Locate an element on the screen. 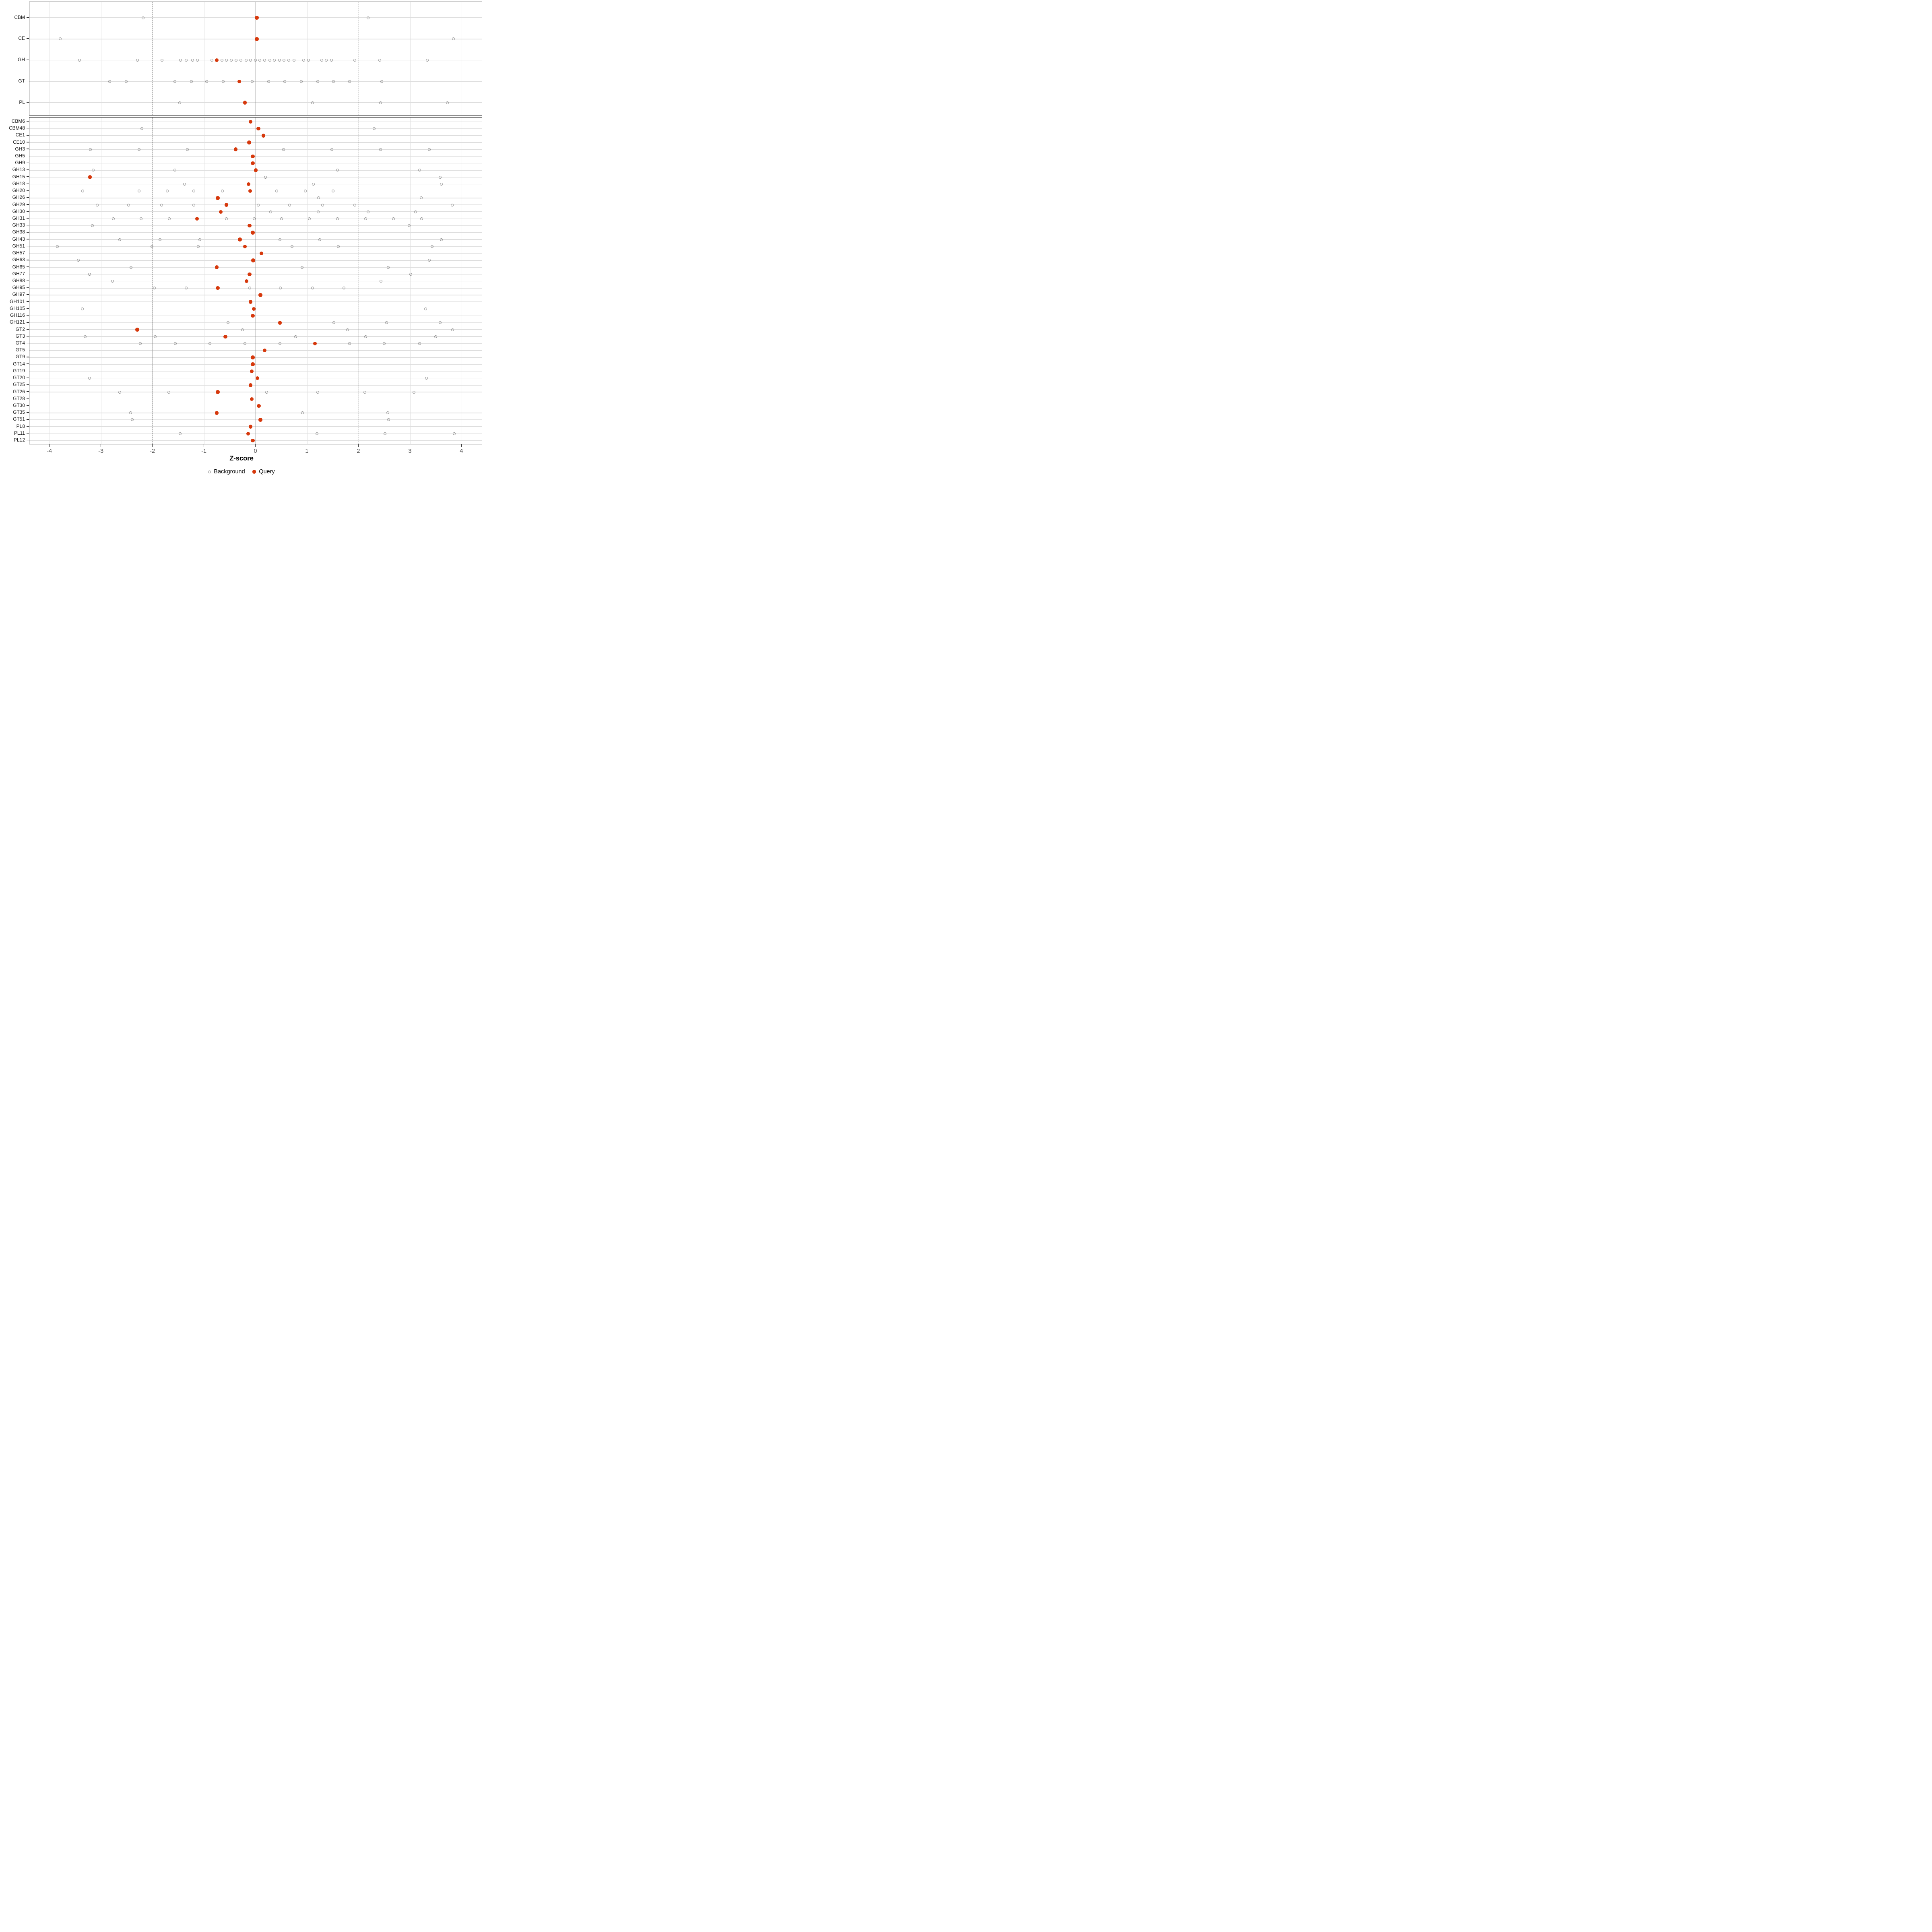  row-label-CE10: CE10 is located at coordinates (18, 142).